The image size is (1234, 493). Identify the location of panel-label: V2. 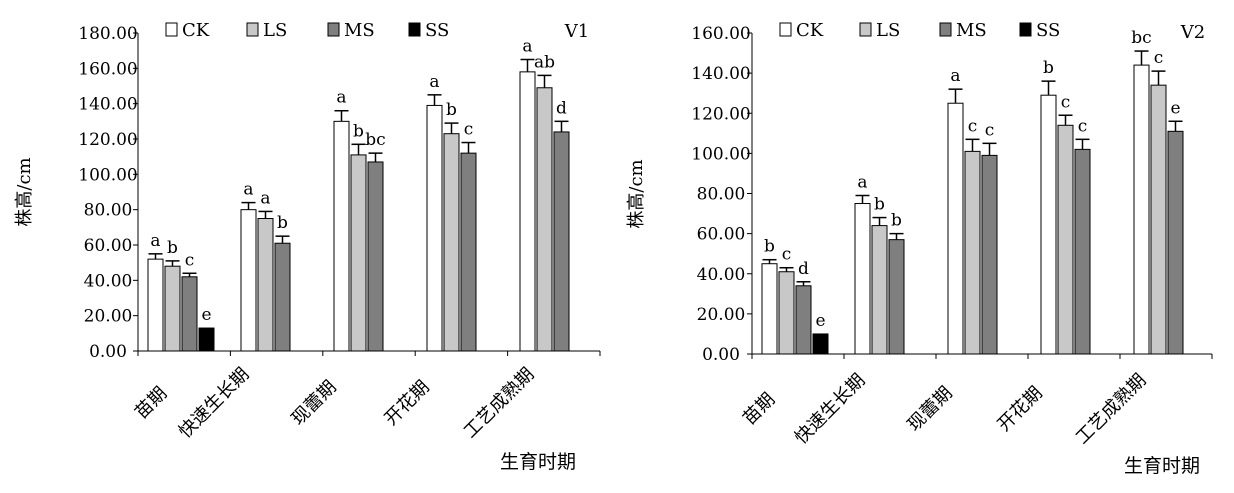
(1192, 32).